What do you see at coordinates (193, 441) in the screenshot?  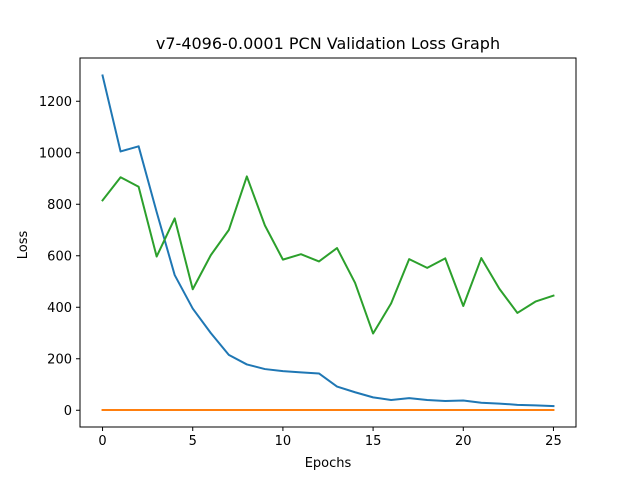 I see `x-tick-label: 5` at bounding box center [193, 441].